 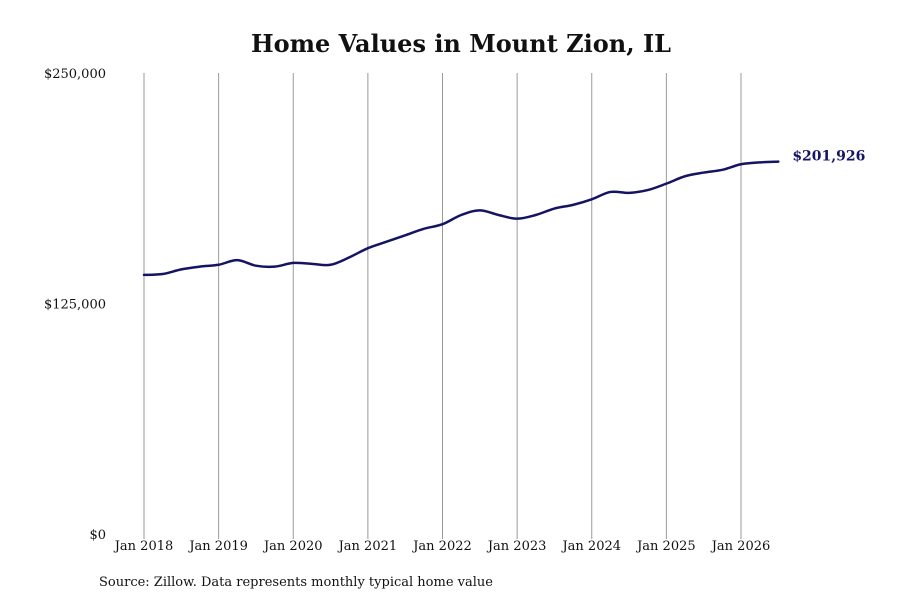 I want to click on x-tick-label: Jan 2026, so click(x=740, y=546).